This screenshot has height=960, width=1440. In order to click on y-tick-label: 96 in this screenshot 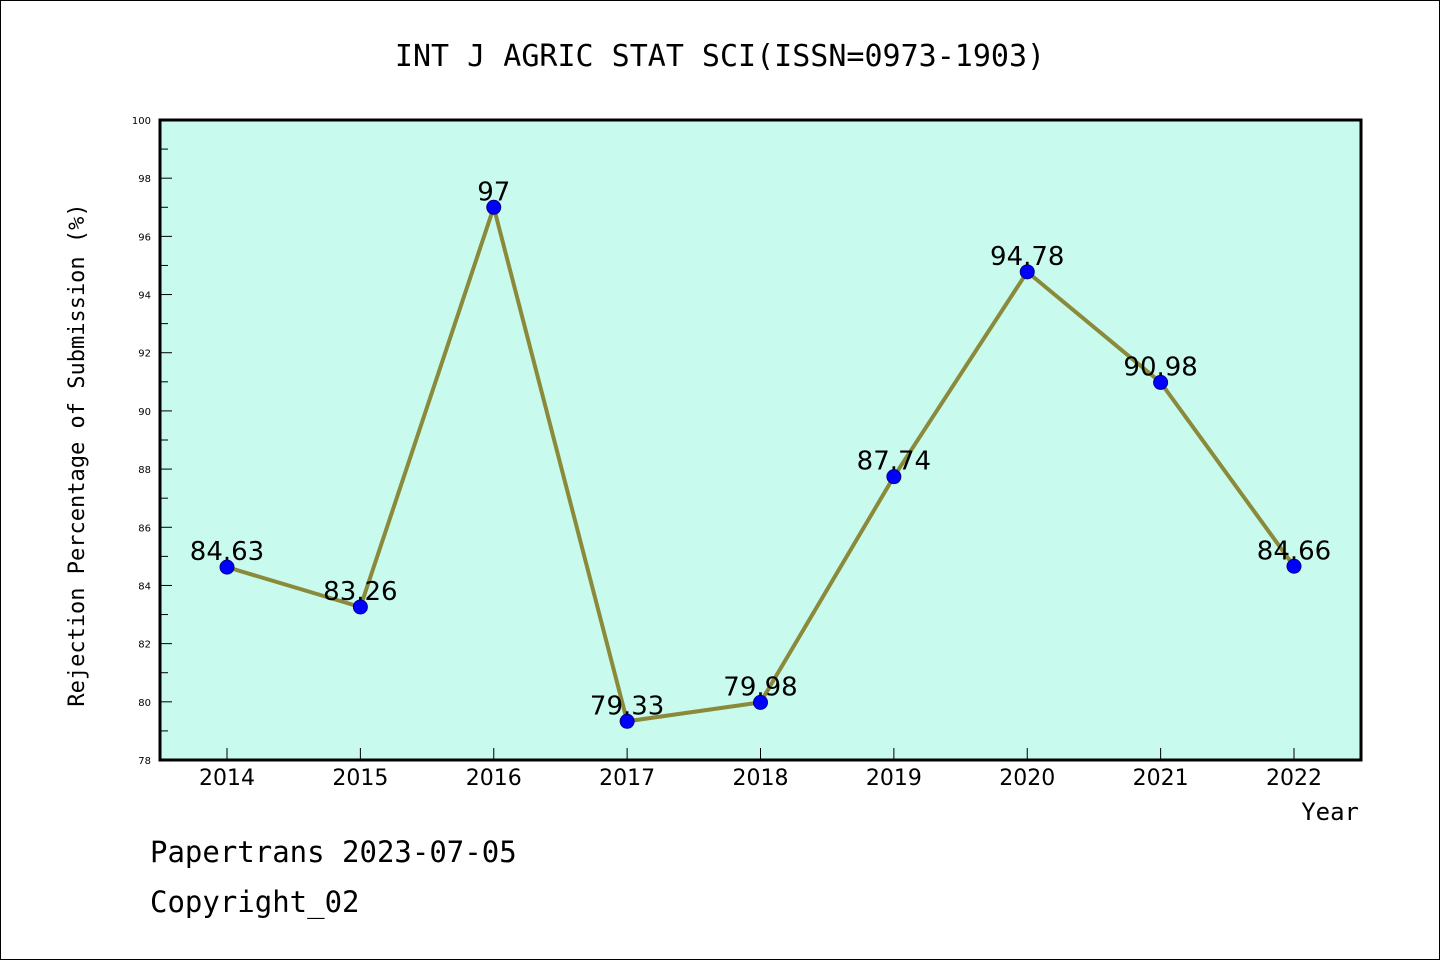, I will do `click(144, 237)`.